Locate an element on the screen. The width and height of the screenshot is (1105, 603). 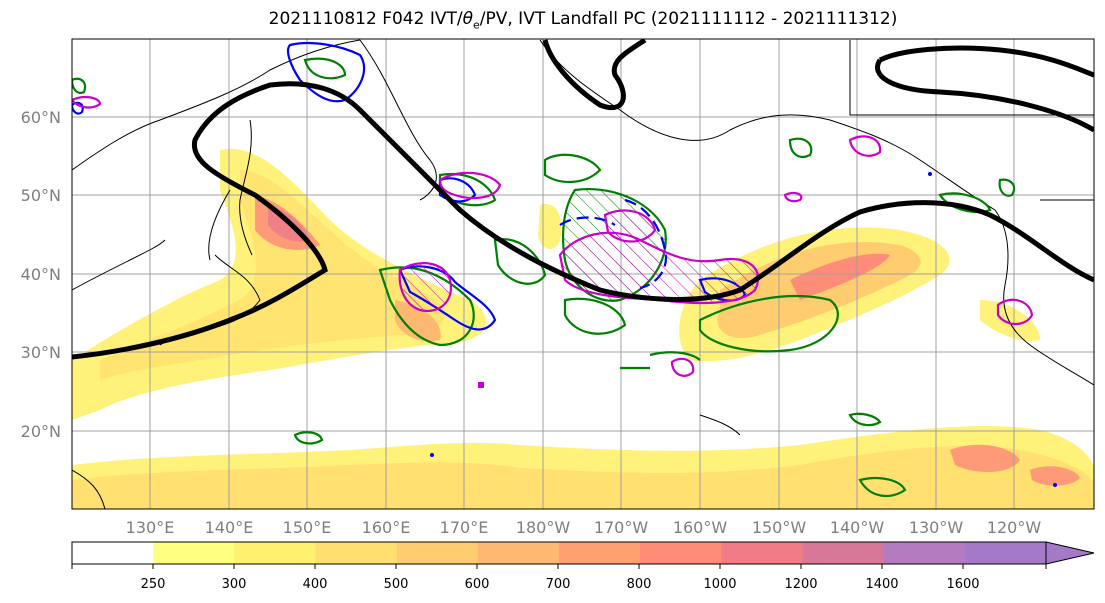
lon-label: 140°E is located at coordinates (229, 527).